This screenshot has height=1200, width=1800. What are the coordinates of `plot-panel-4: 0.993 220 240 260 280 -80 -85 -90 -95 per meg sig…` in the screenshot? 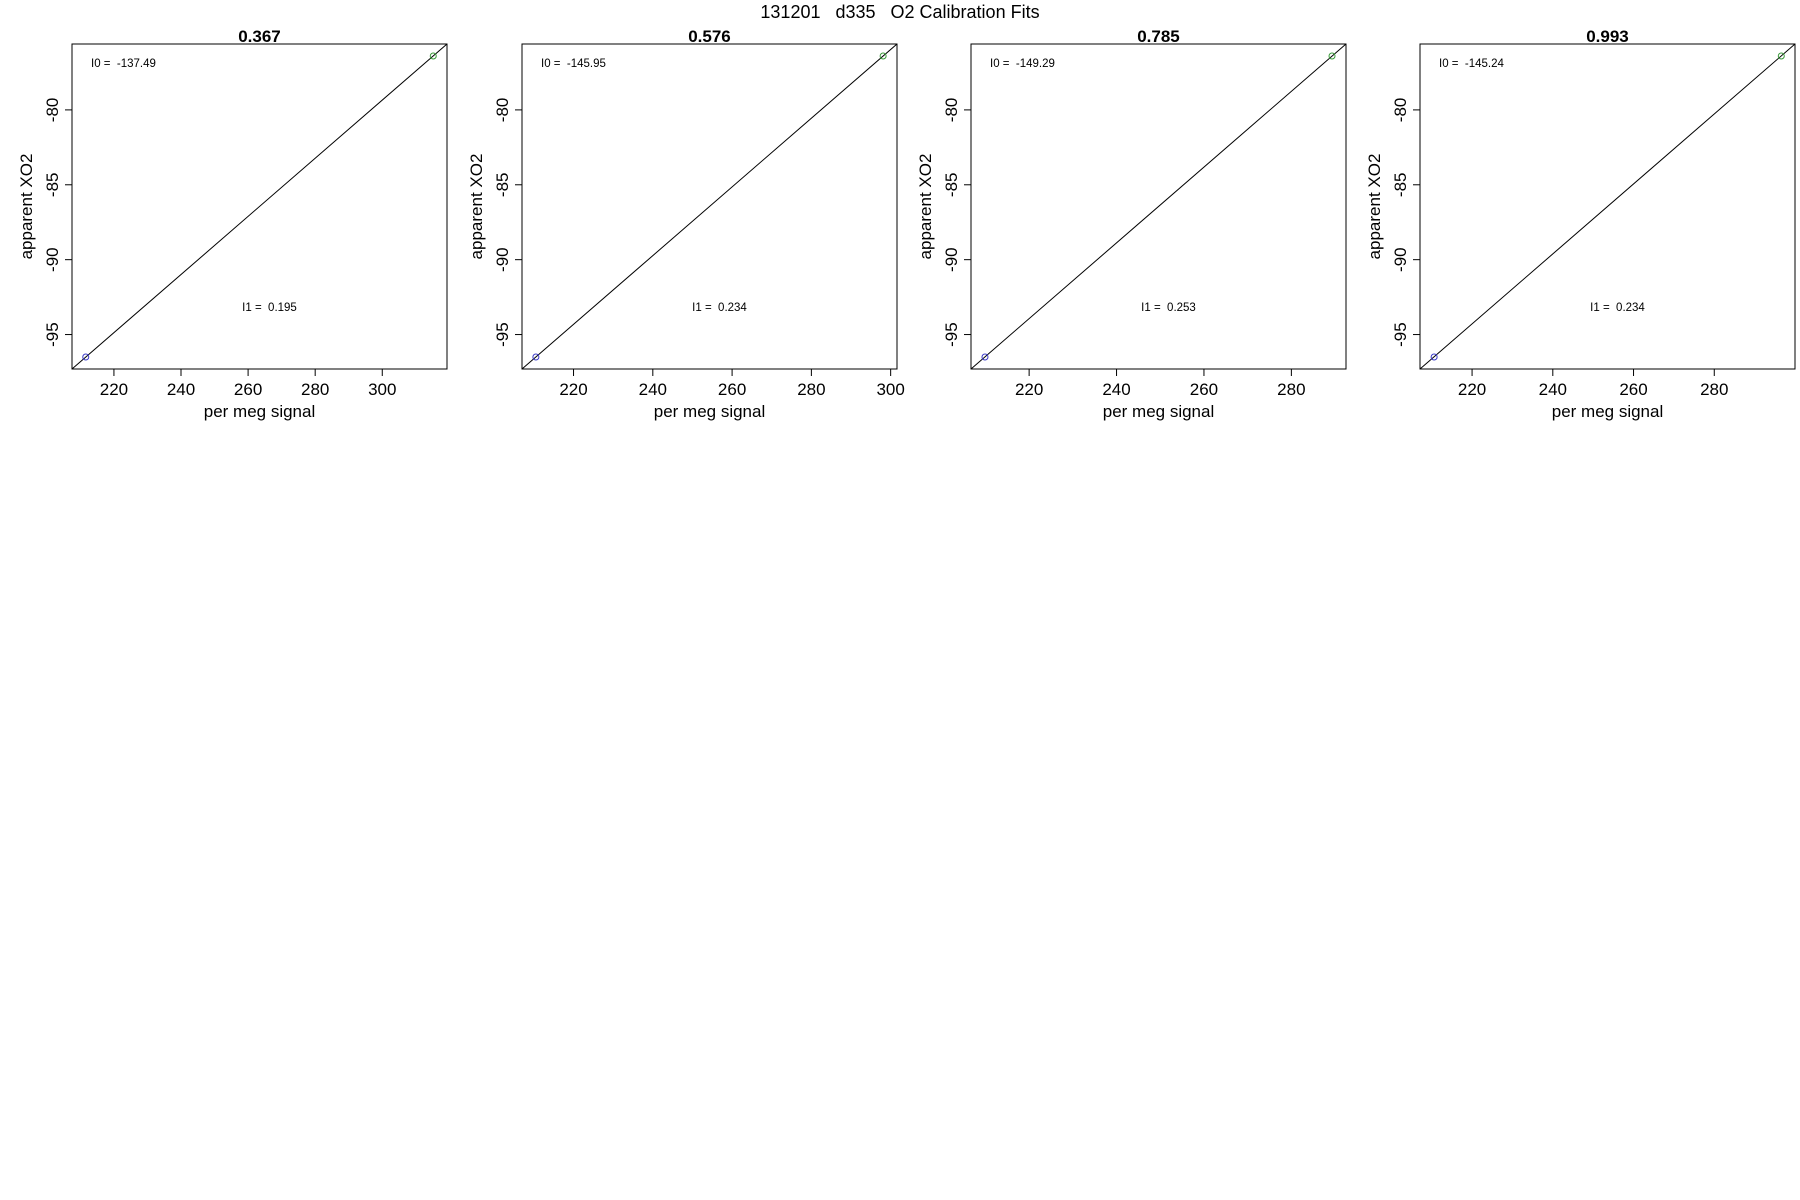 It's located at (1580, 224).